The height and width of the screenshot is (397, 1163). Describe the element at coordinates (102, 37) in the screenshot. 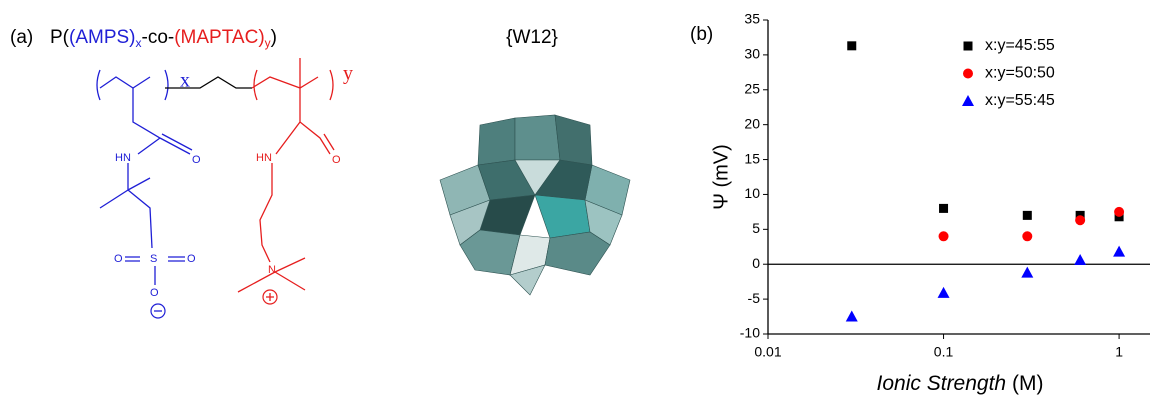

I see `formula-part: (AMPS)` at that location.